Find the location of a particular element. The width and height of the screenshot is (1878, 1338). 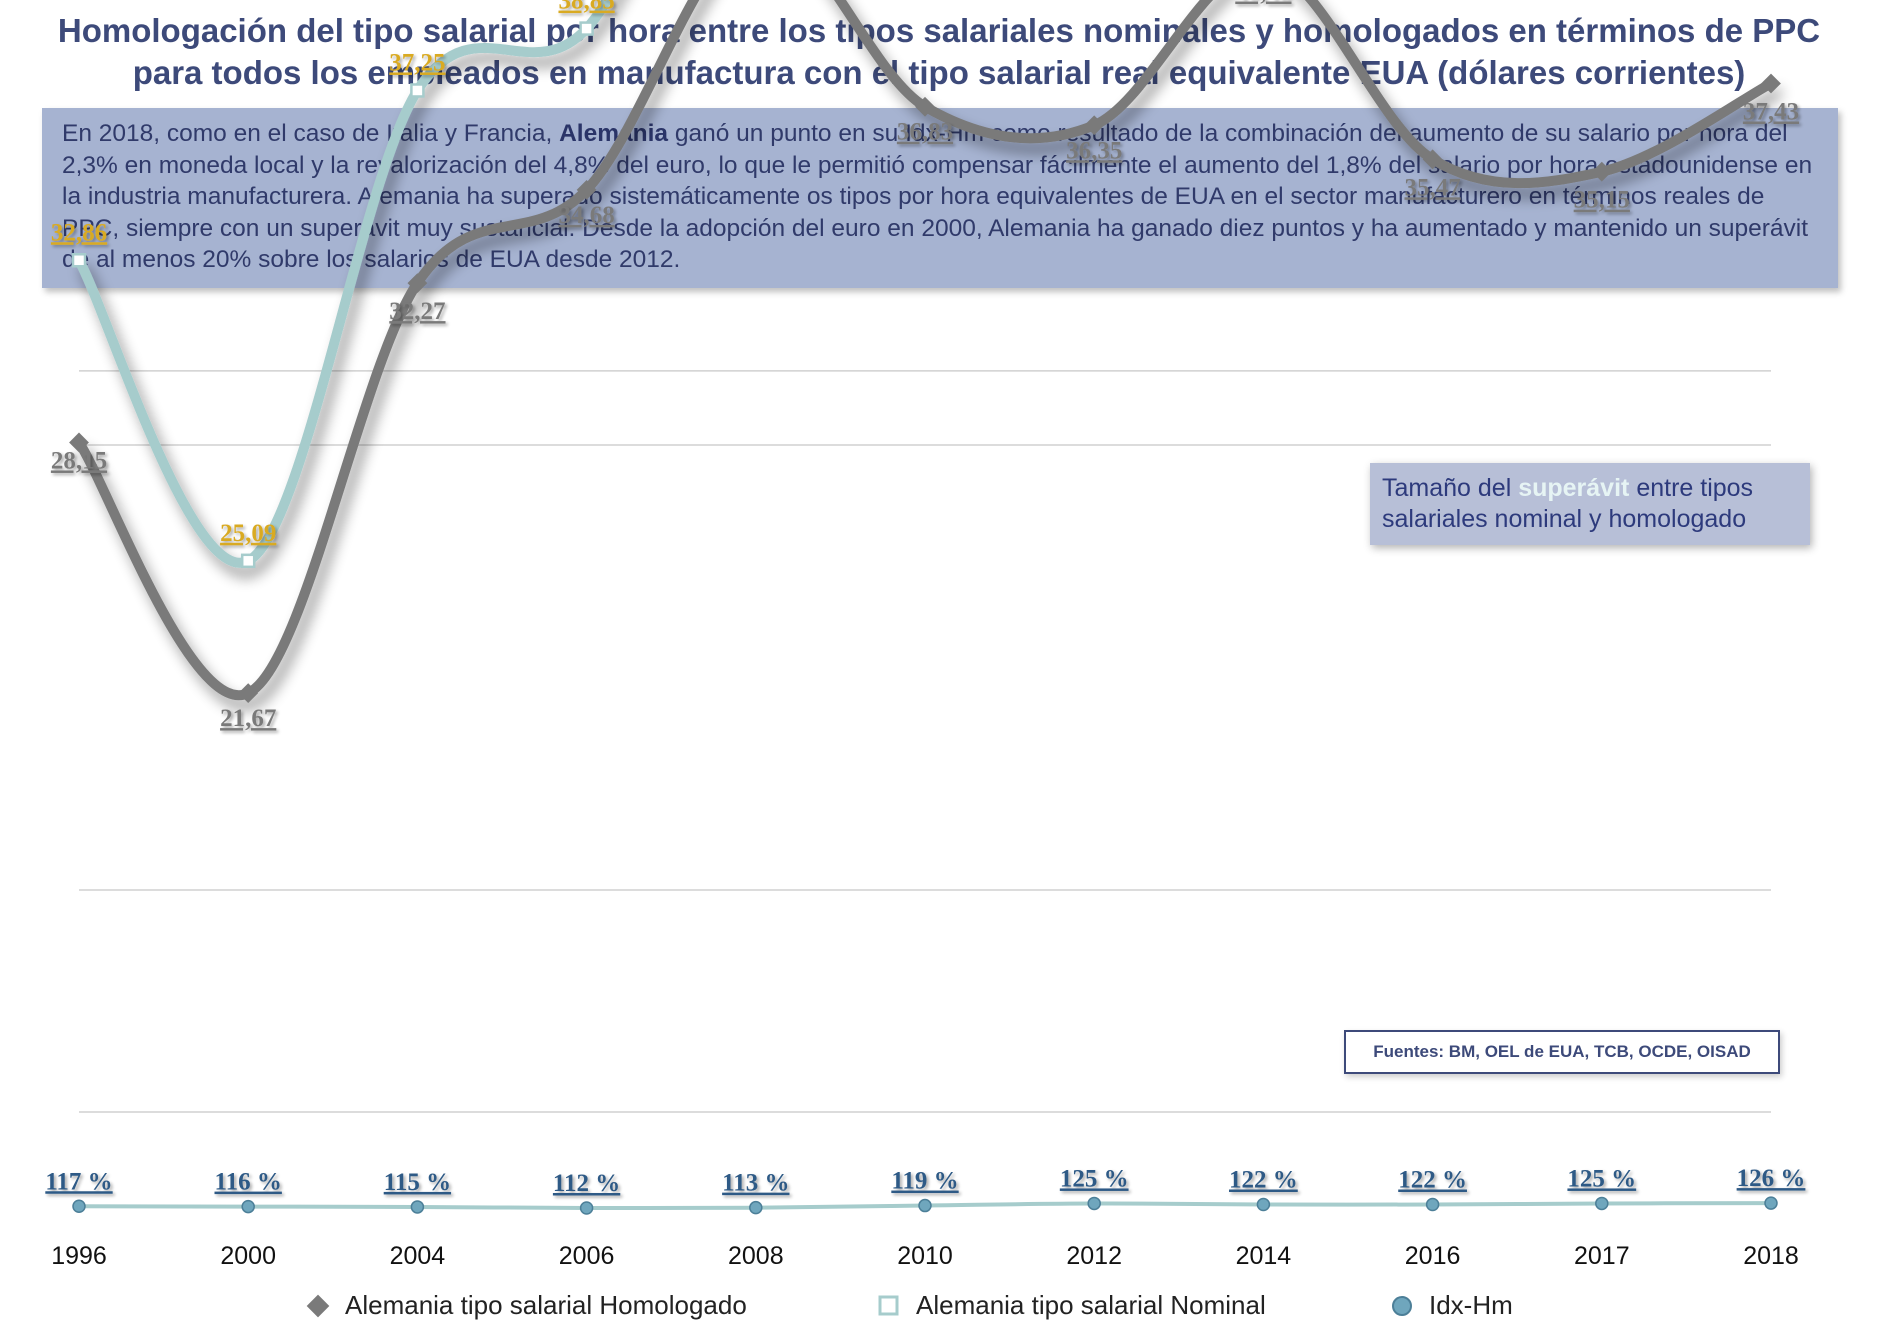

homologado-data-label: 37,43 is located at coordinates (1771, 112).